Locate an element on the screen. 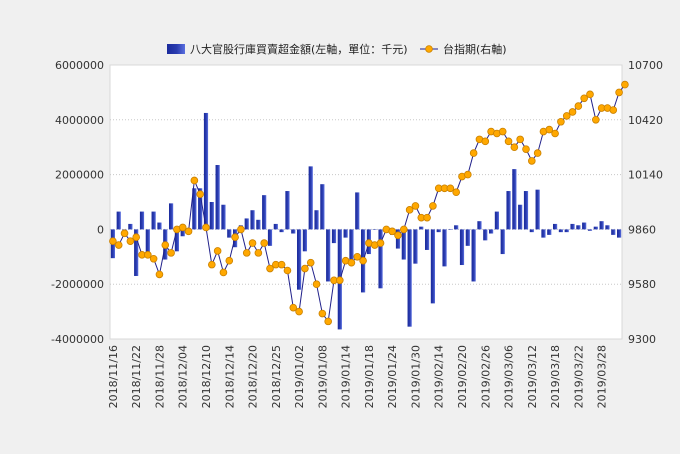 This screenshot has width=680, height=454. left-tick-label: 0 is located at coordinates (100, 229).